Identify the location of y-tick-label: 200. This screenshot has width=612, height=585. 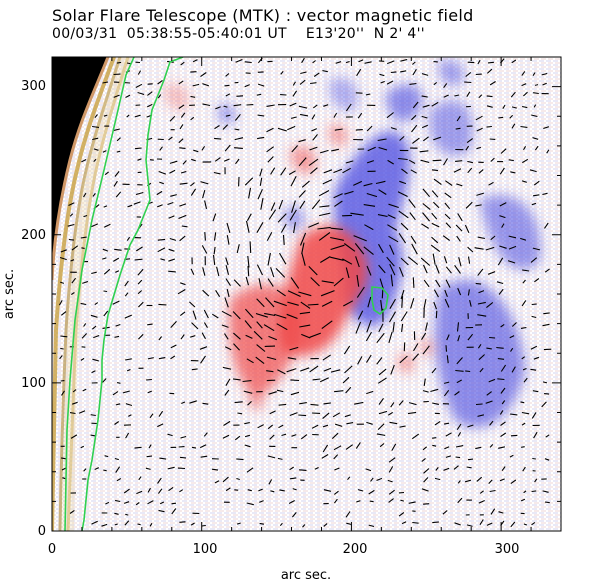
(33, 235).